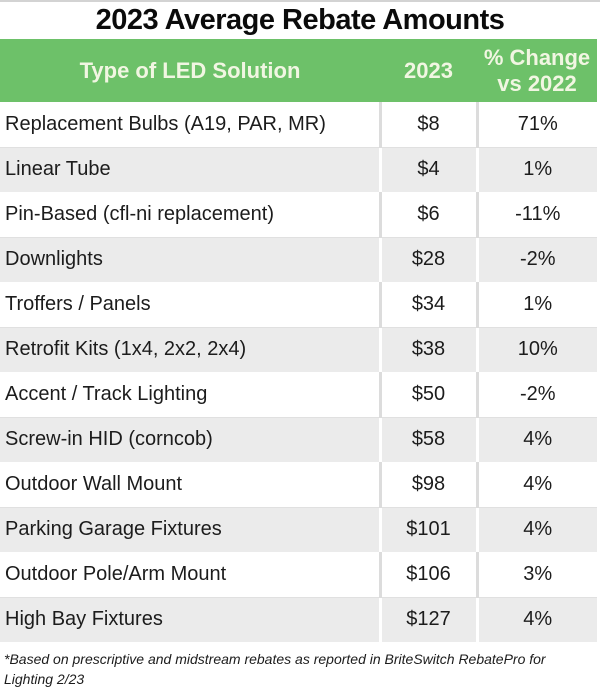 The width and height of the screenshot is (600, 697). Describe the element at coordinates (190, 395) in the screenshot. I see `cell-type: Accent / Track Lighting` at that location.